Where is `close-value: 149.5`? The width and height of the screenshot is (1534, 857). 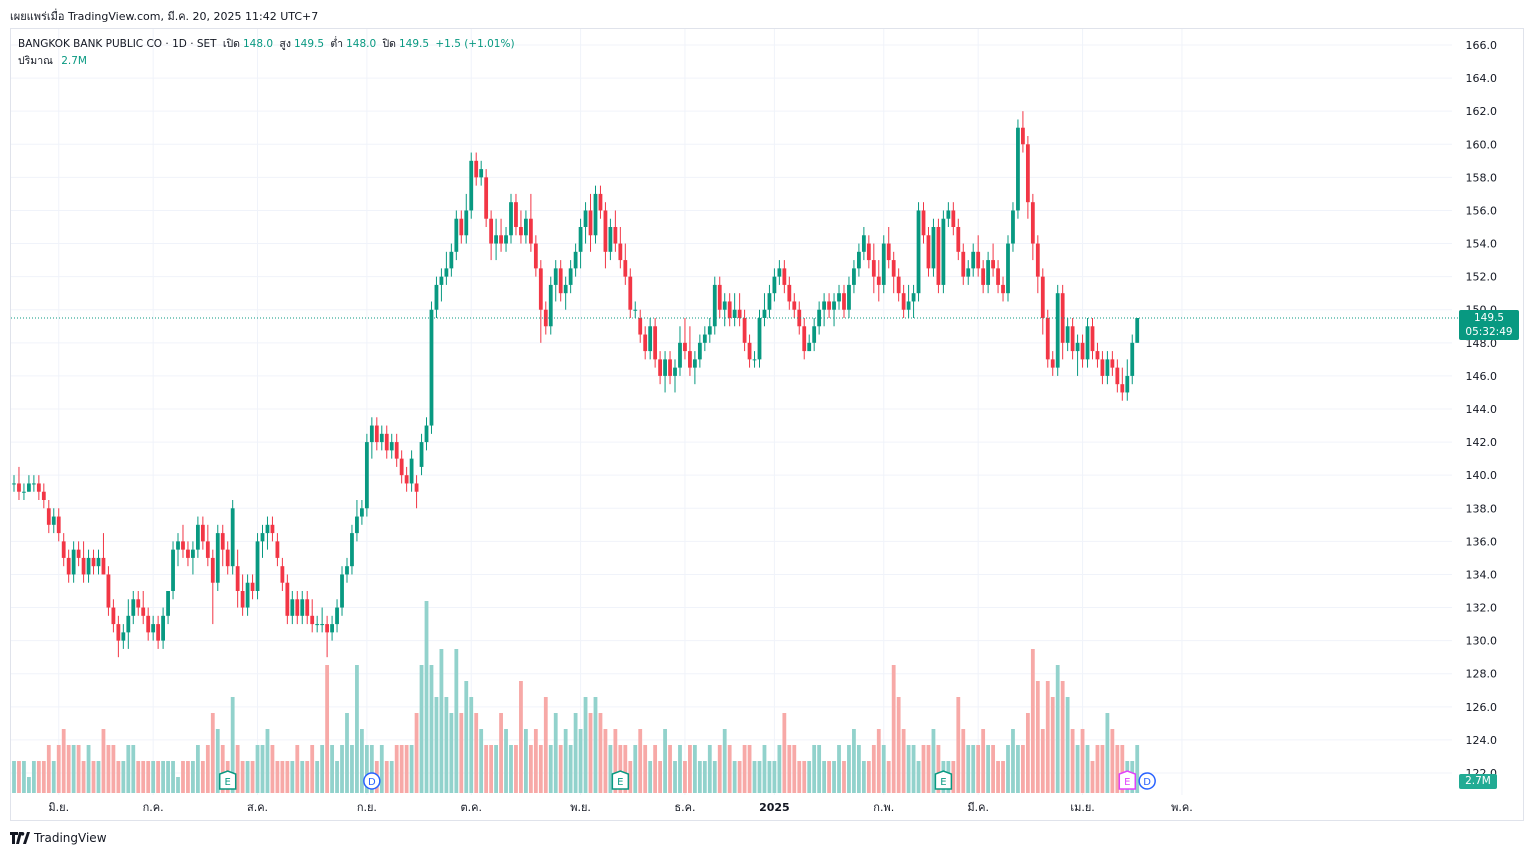 close-value: 149.5 is located at coordinates (414, 44).